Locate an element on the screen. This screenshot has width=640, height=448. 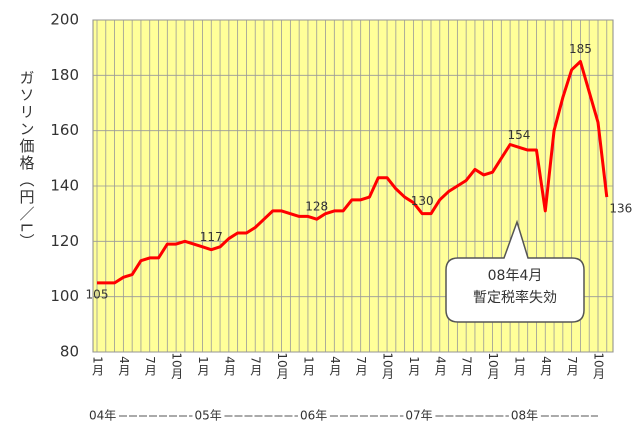
y-tick-label: 200 is located at coordinates (64, 20).